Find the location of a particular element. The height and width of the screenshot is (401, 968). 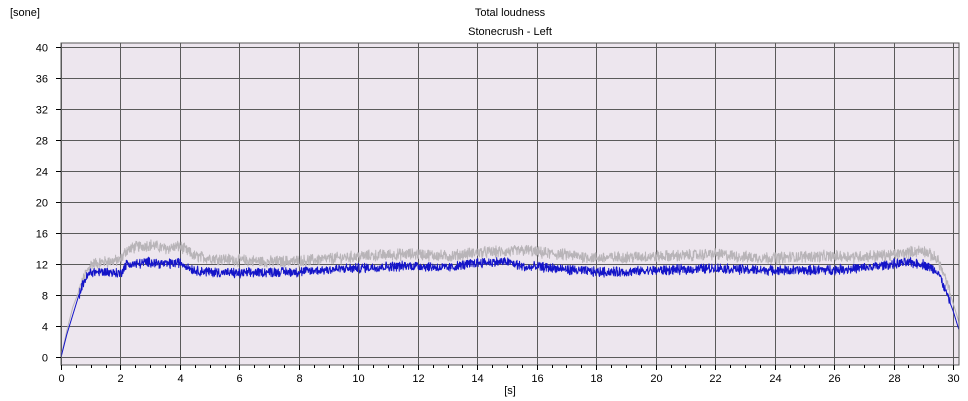

x-tick-label: 12 is located at coordinates (418, 379).